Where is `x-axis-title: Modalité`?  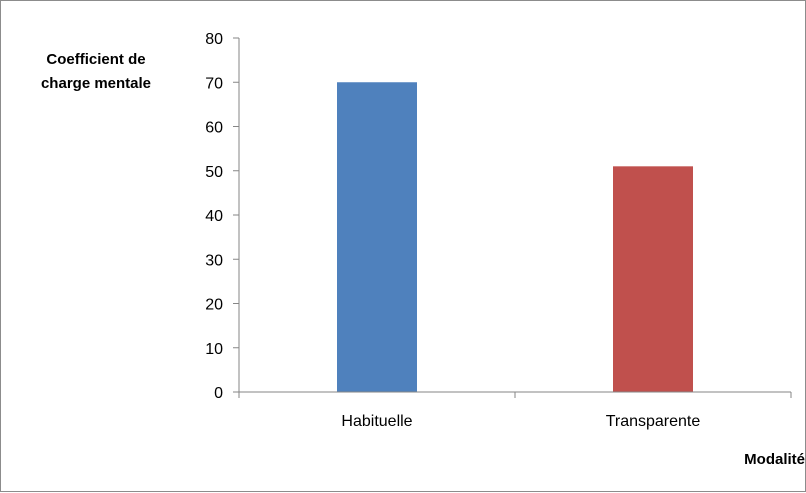
x-axis-title: Modalité is located at coordinates (774, 459).